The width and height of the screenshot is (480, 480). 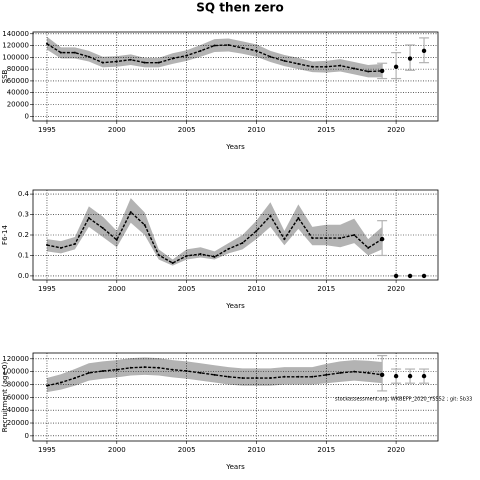 I want to click on y-tick-label: 140000, so click(x=15, y=34).